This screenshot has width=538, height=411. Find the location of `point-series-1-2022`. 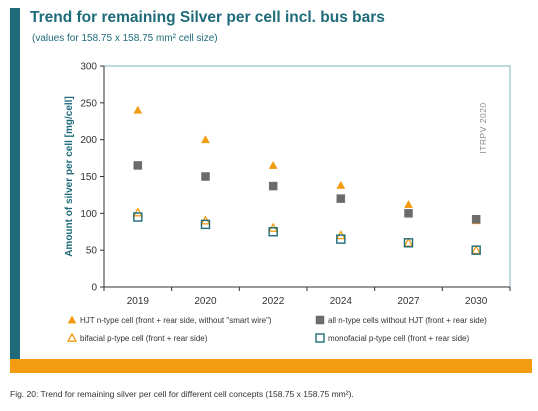

point-series-1-2022 is located at coordinates (273, 186).